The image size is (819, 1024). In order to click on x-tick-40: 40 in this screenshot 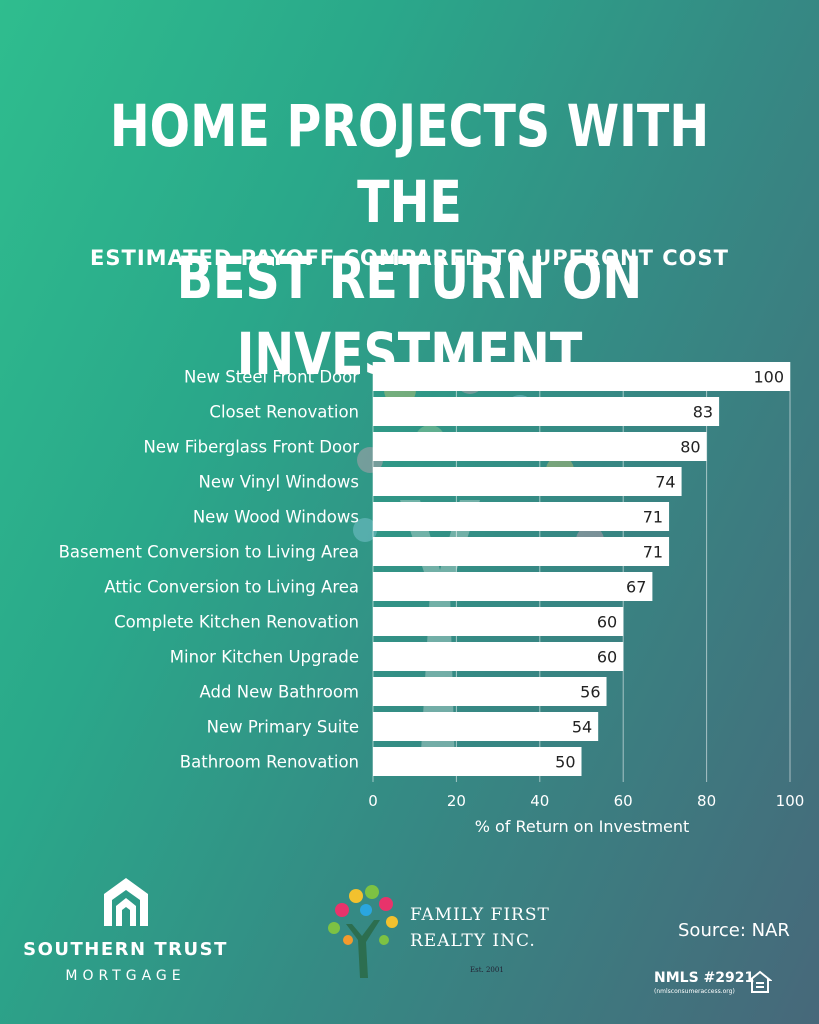, I will do `click(539, 801)`.